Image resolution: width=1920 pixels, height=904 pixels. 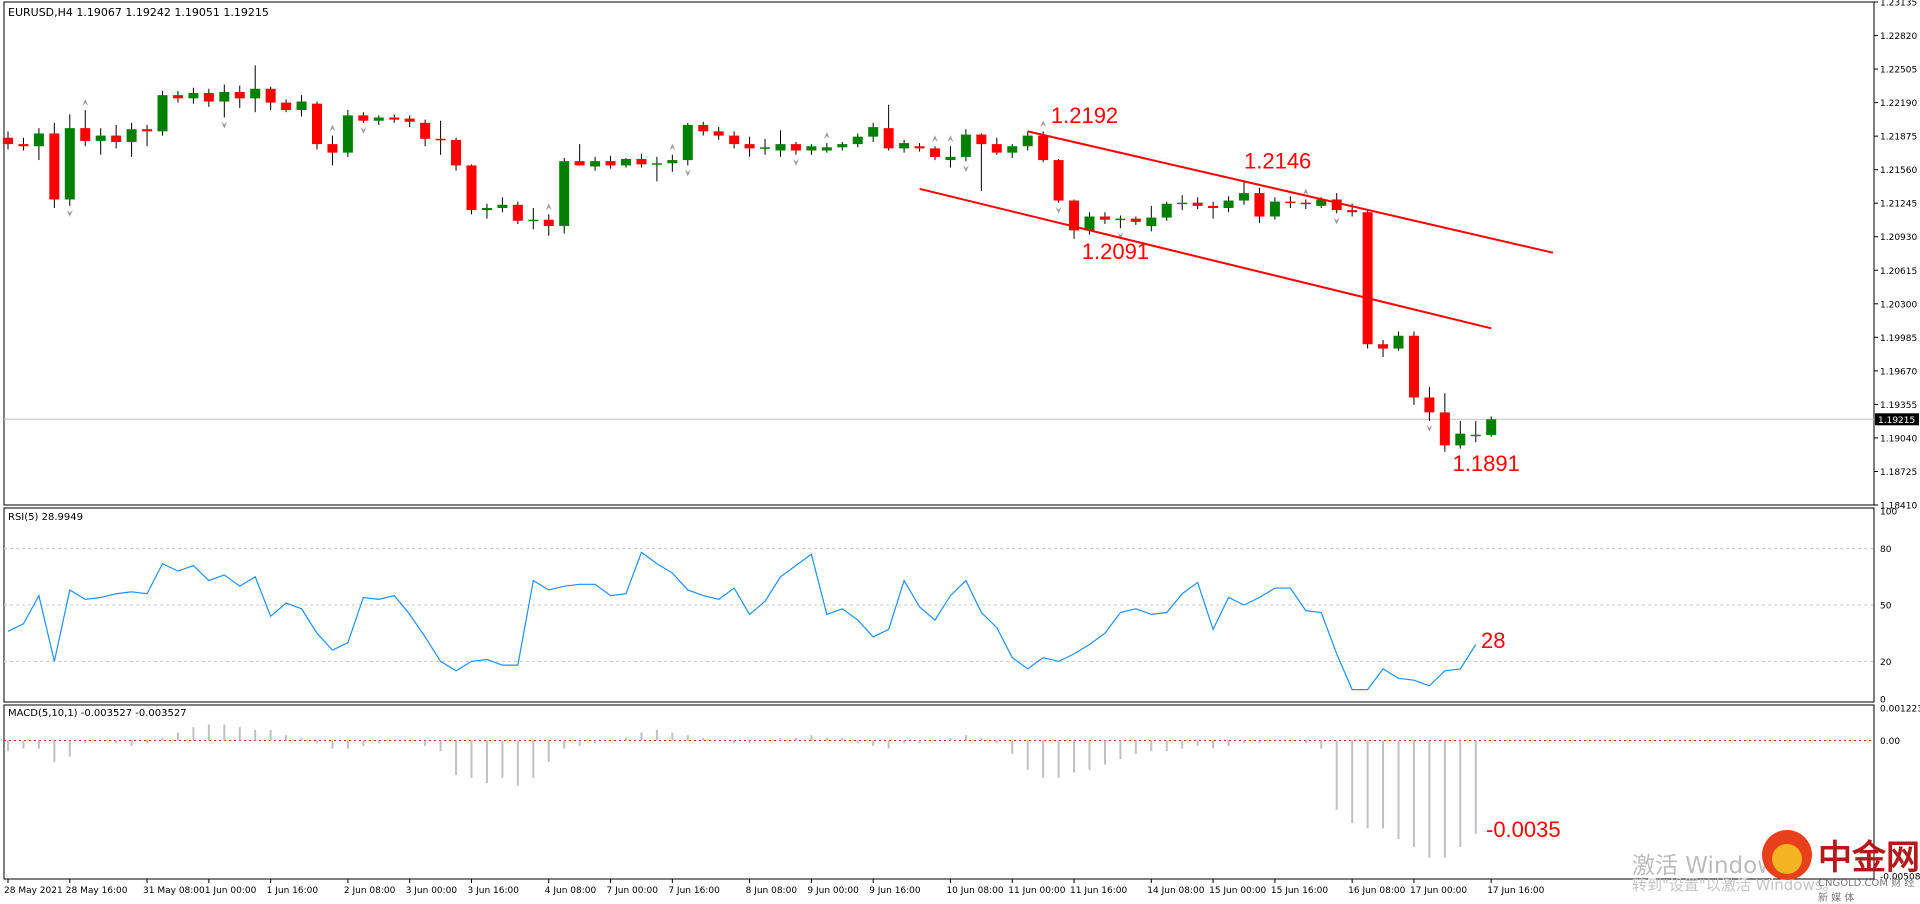 I want to click on macd-axis-label: 0.001223, so click(x=1900, y=710).